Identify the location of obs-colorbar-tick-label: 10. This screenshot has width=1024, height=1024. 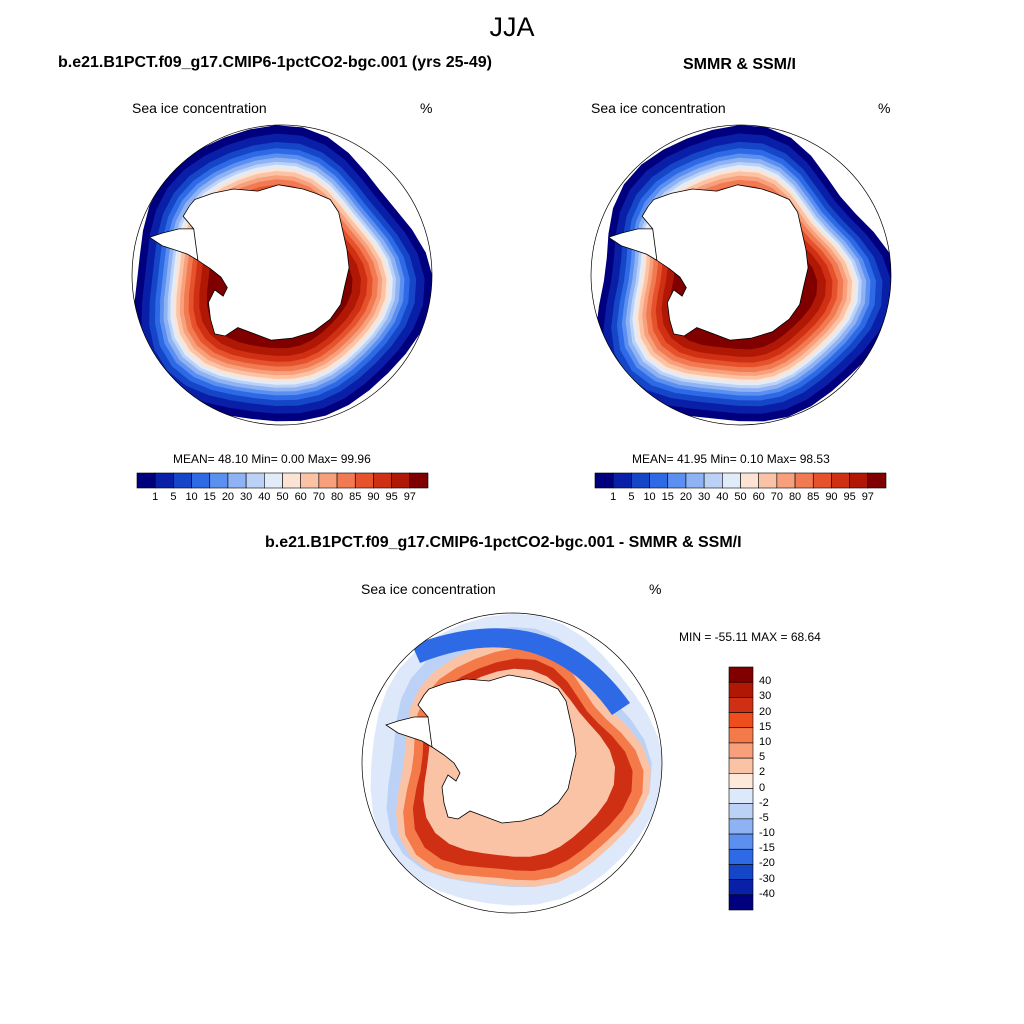
(649, 497).